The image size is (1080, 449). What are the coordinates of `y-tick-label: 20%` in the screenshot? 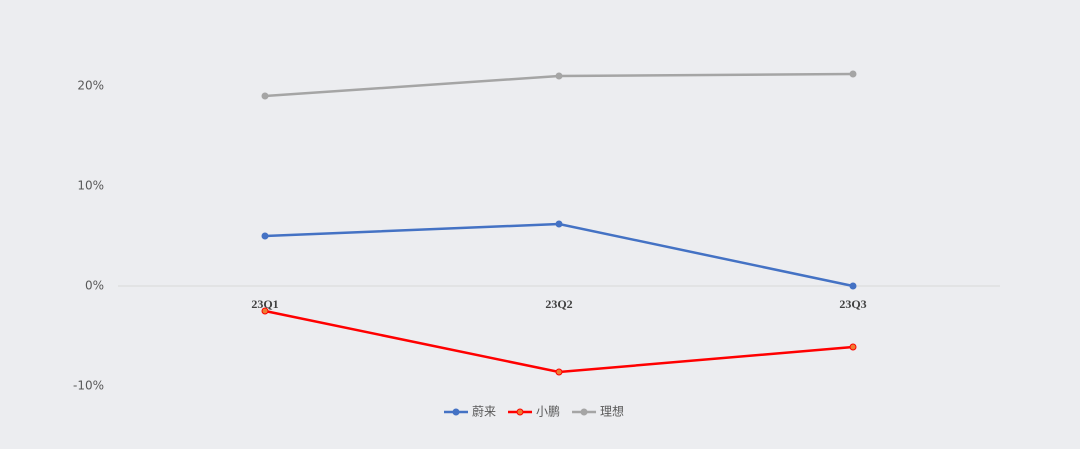 It's located at (90, 86).